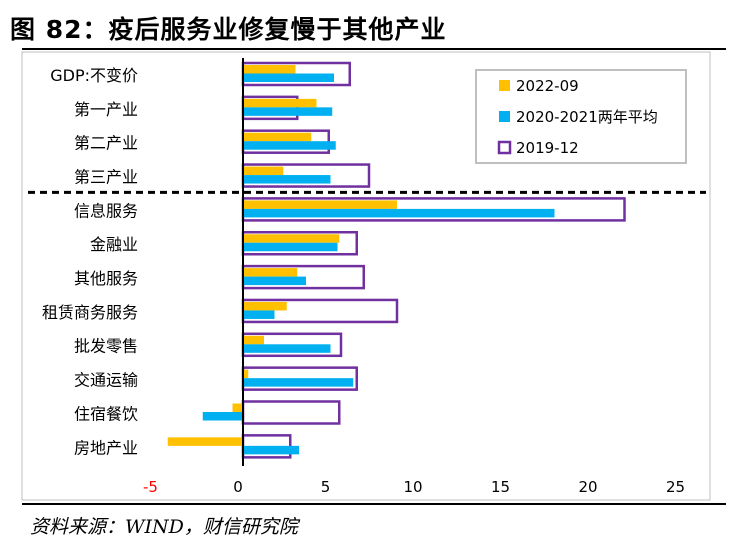 The height and width of the screenshot is (542, 732). Describe the element at coordinates (228, 29) in the screenshot. I see `figure-title: 图 82：疫后服务业修复慢于其他产业` at that location.